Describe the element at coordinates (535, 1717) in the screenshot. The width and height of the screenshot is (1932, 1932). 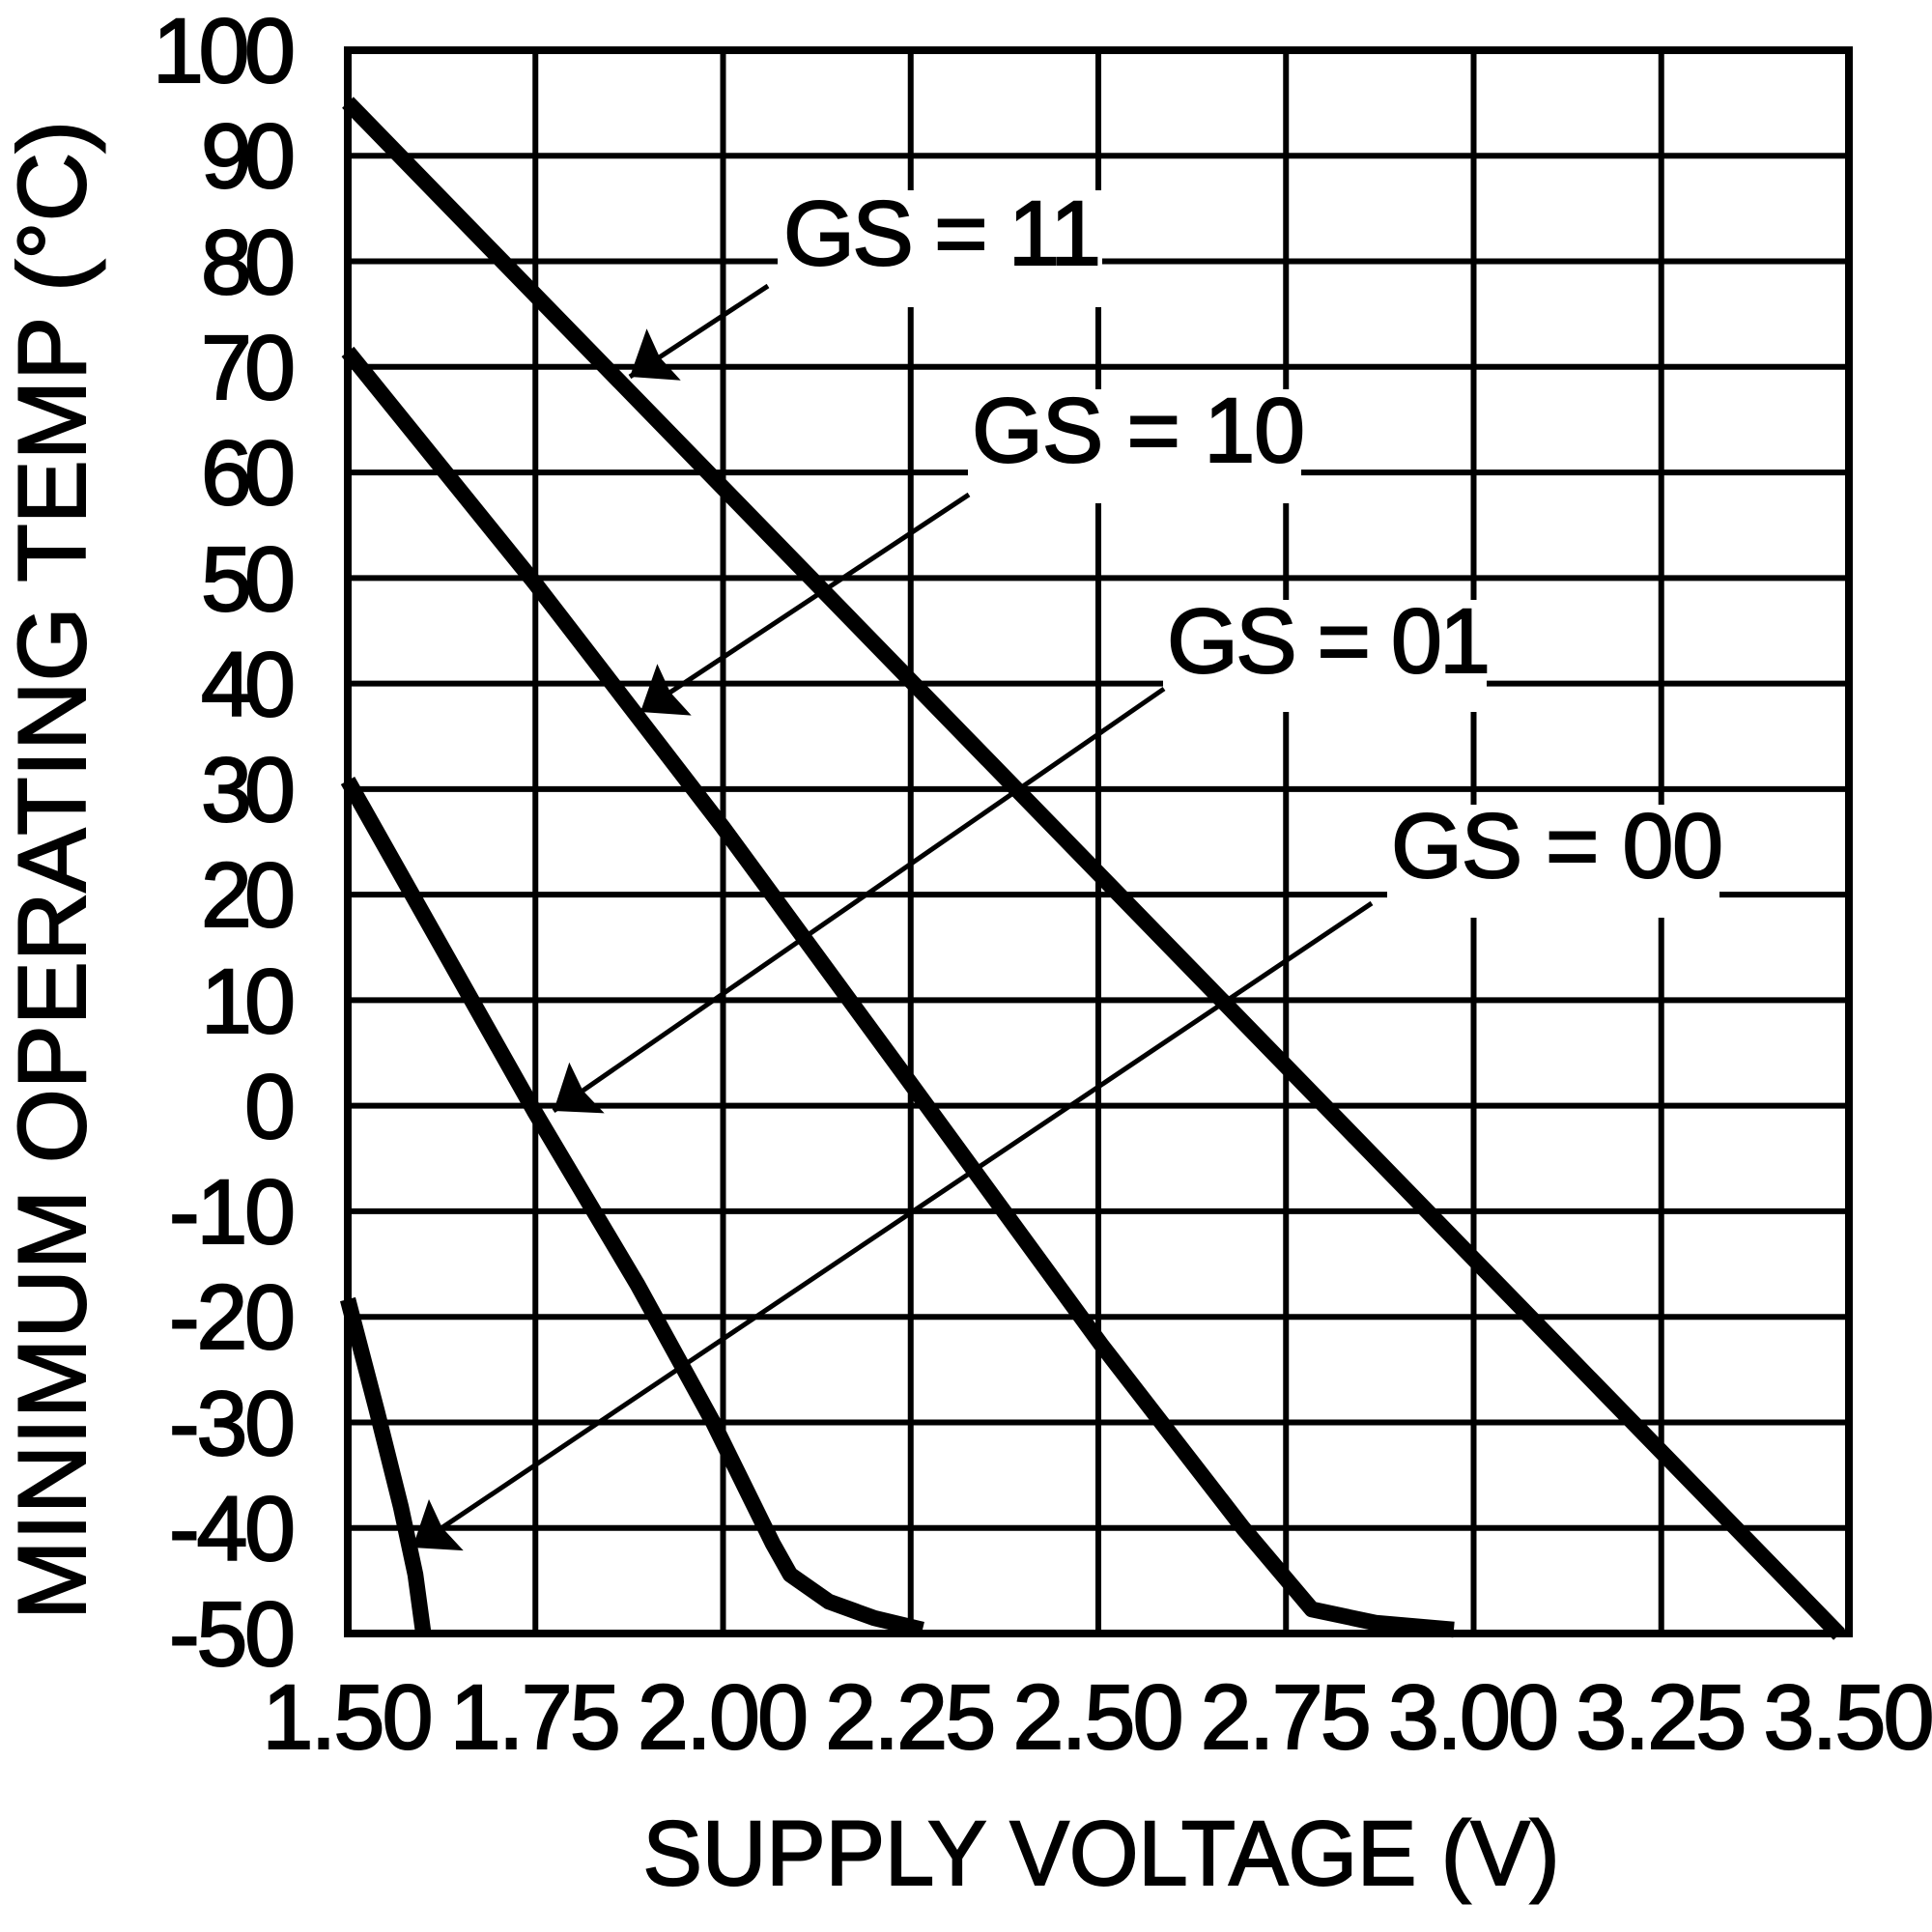
I see `svg-text: 1.75` at that location.